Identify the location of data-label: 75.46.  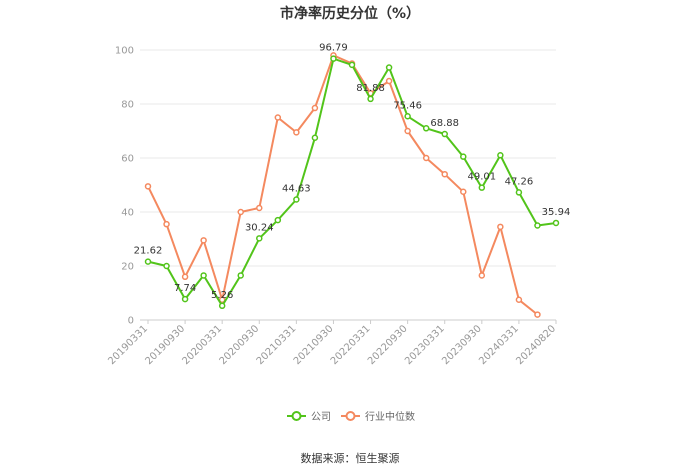
(407, 105).